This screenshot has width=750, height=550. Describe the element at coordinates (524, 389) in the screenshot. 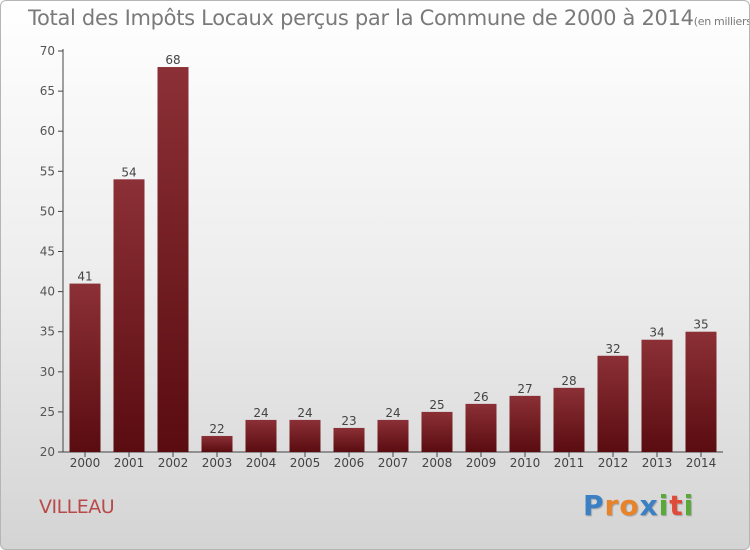

I see `bar-value-label: 27` at that location.